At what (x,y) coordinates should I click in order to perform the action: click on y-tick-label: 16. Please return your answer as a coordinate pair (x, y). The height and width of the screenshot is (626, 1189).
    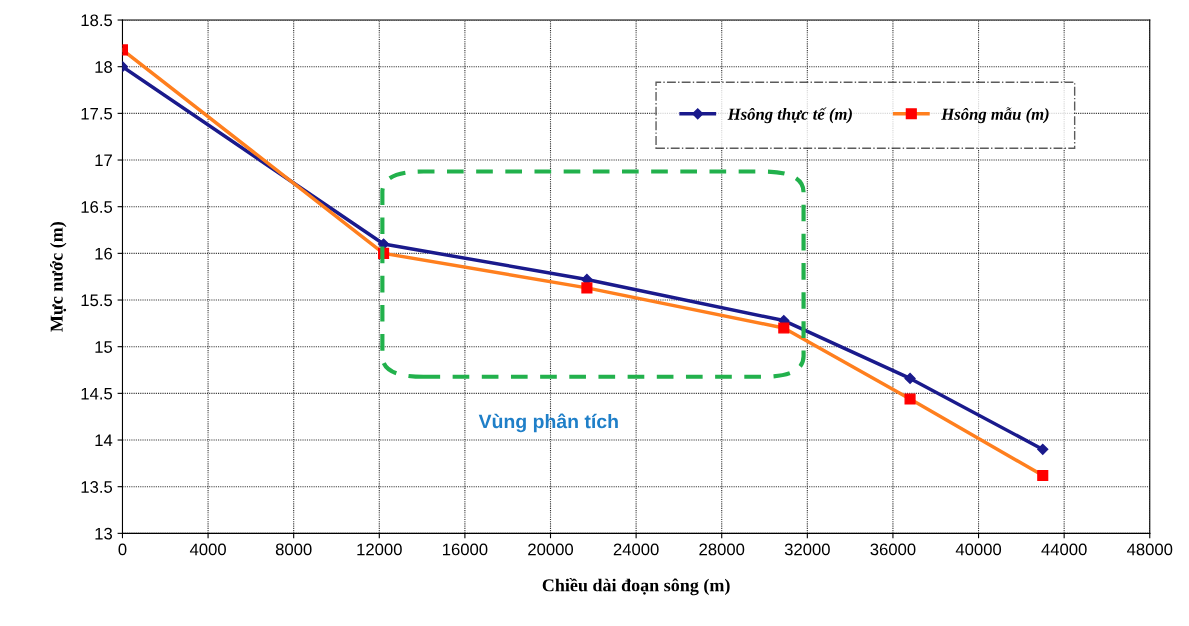
    Looking at the image, I should click on (104, 253).